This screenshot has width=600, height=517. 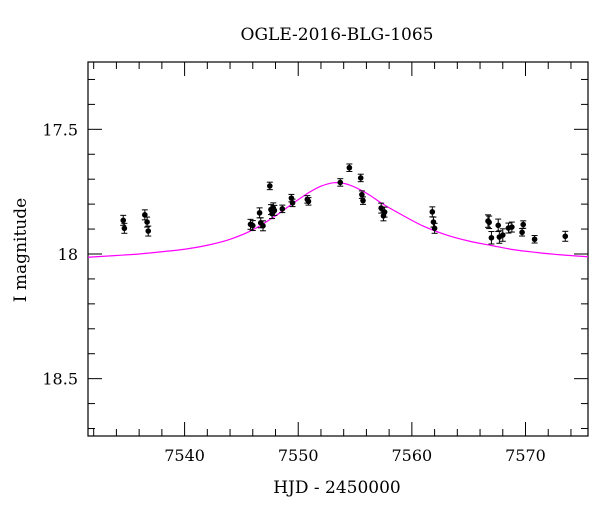 What do you see at coordinates (21, 250) in the screenshot?
I see `y-axis-label: I magnitude` at bounding box center [21, 250].